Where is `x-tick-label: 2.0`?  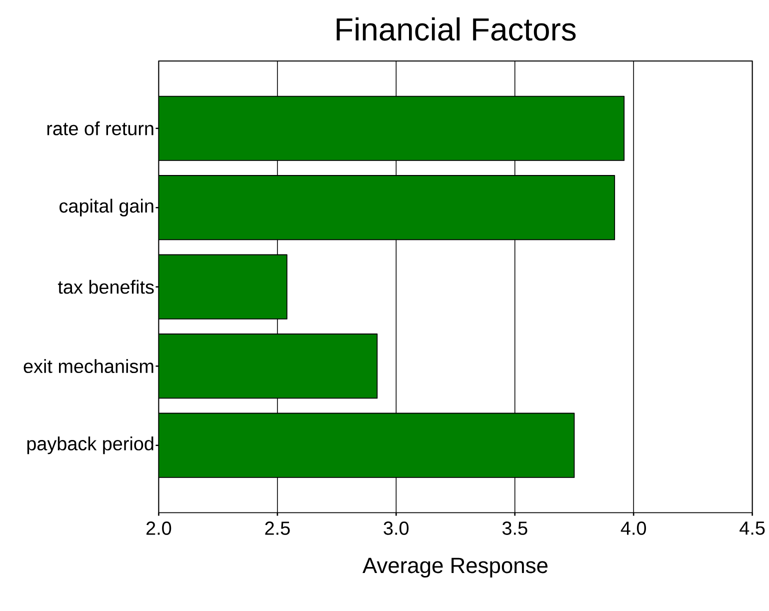 x-tick-label: 2.0 is located at coordinates (159, 528).